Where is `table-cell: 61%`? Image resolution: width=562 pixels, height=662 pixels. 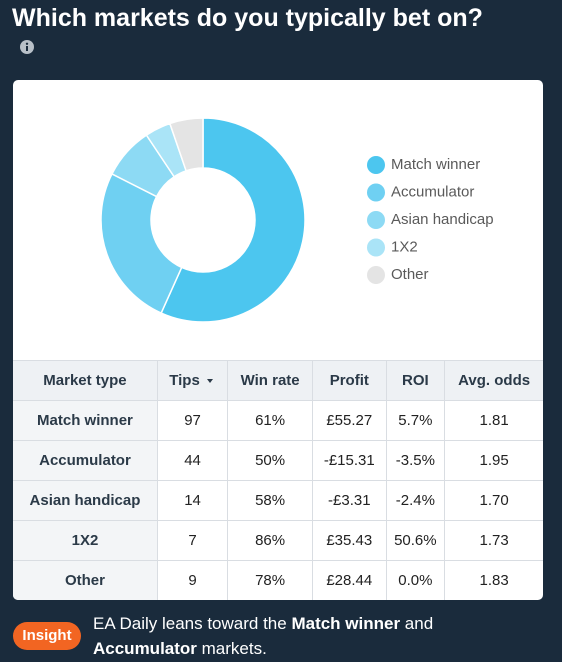 table-cell: 61% is located at coordinates (270, 420).